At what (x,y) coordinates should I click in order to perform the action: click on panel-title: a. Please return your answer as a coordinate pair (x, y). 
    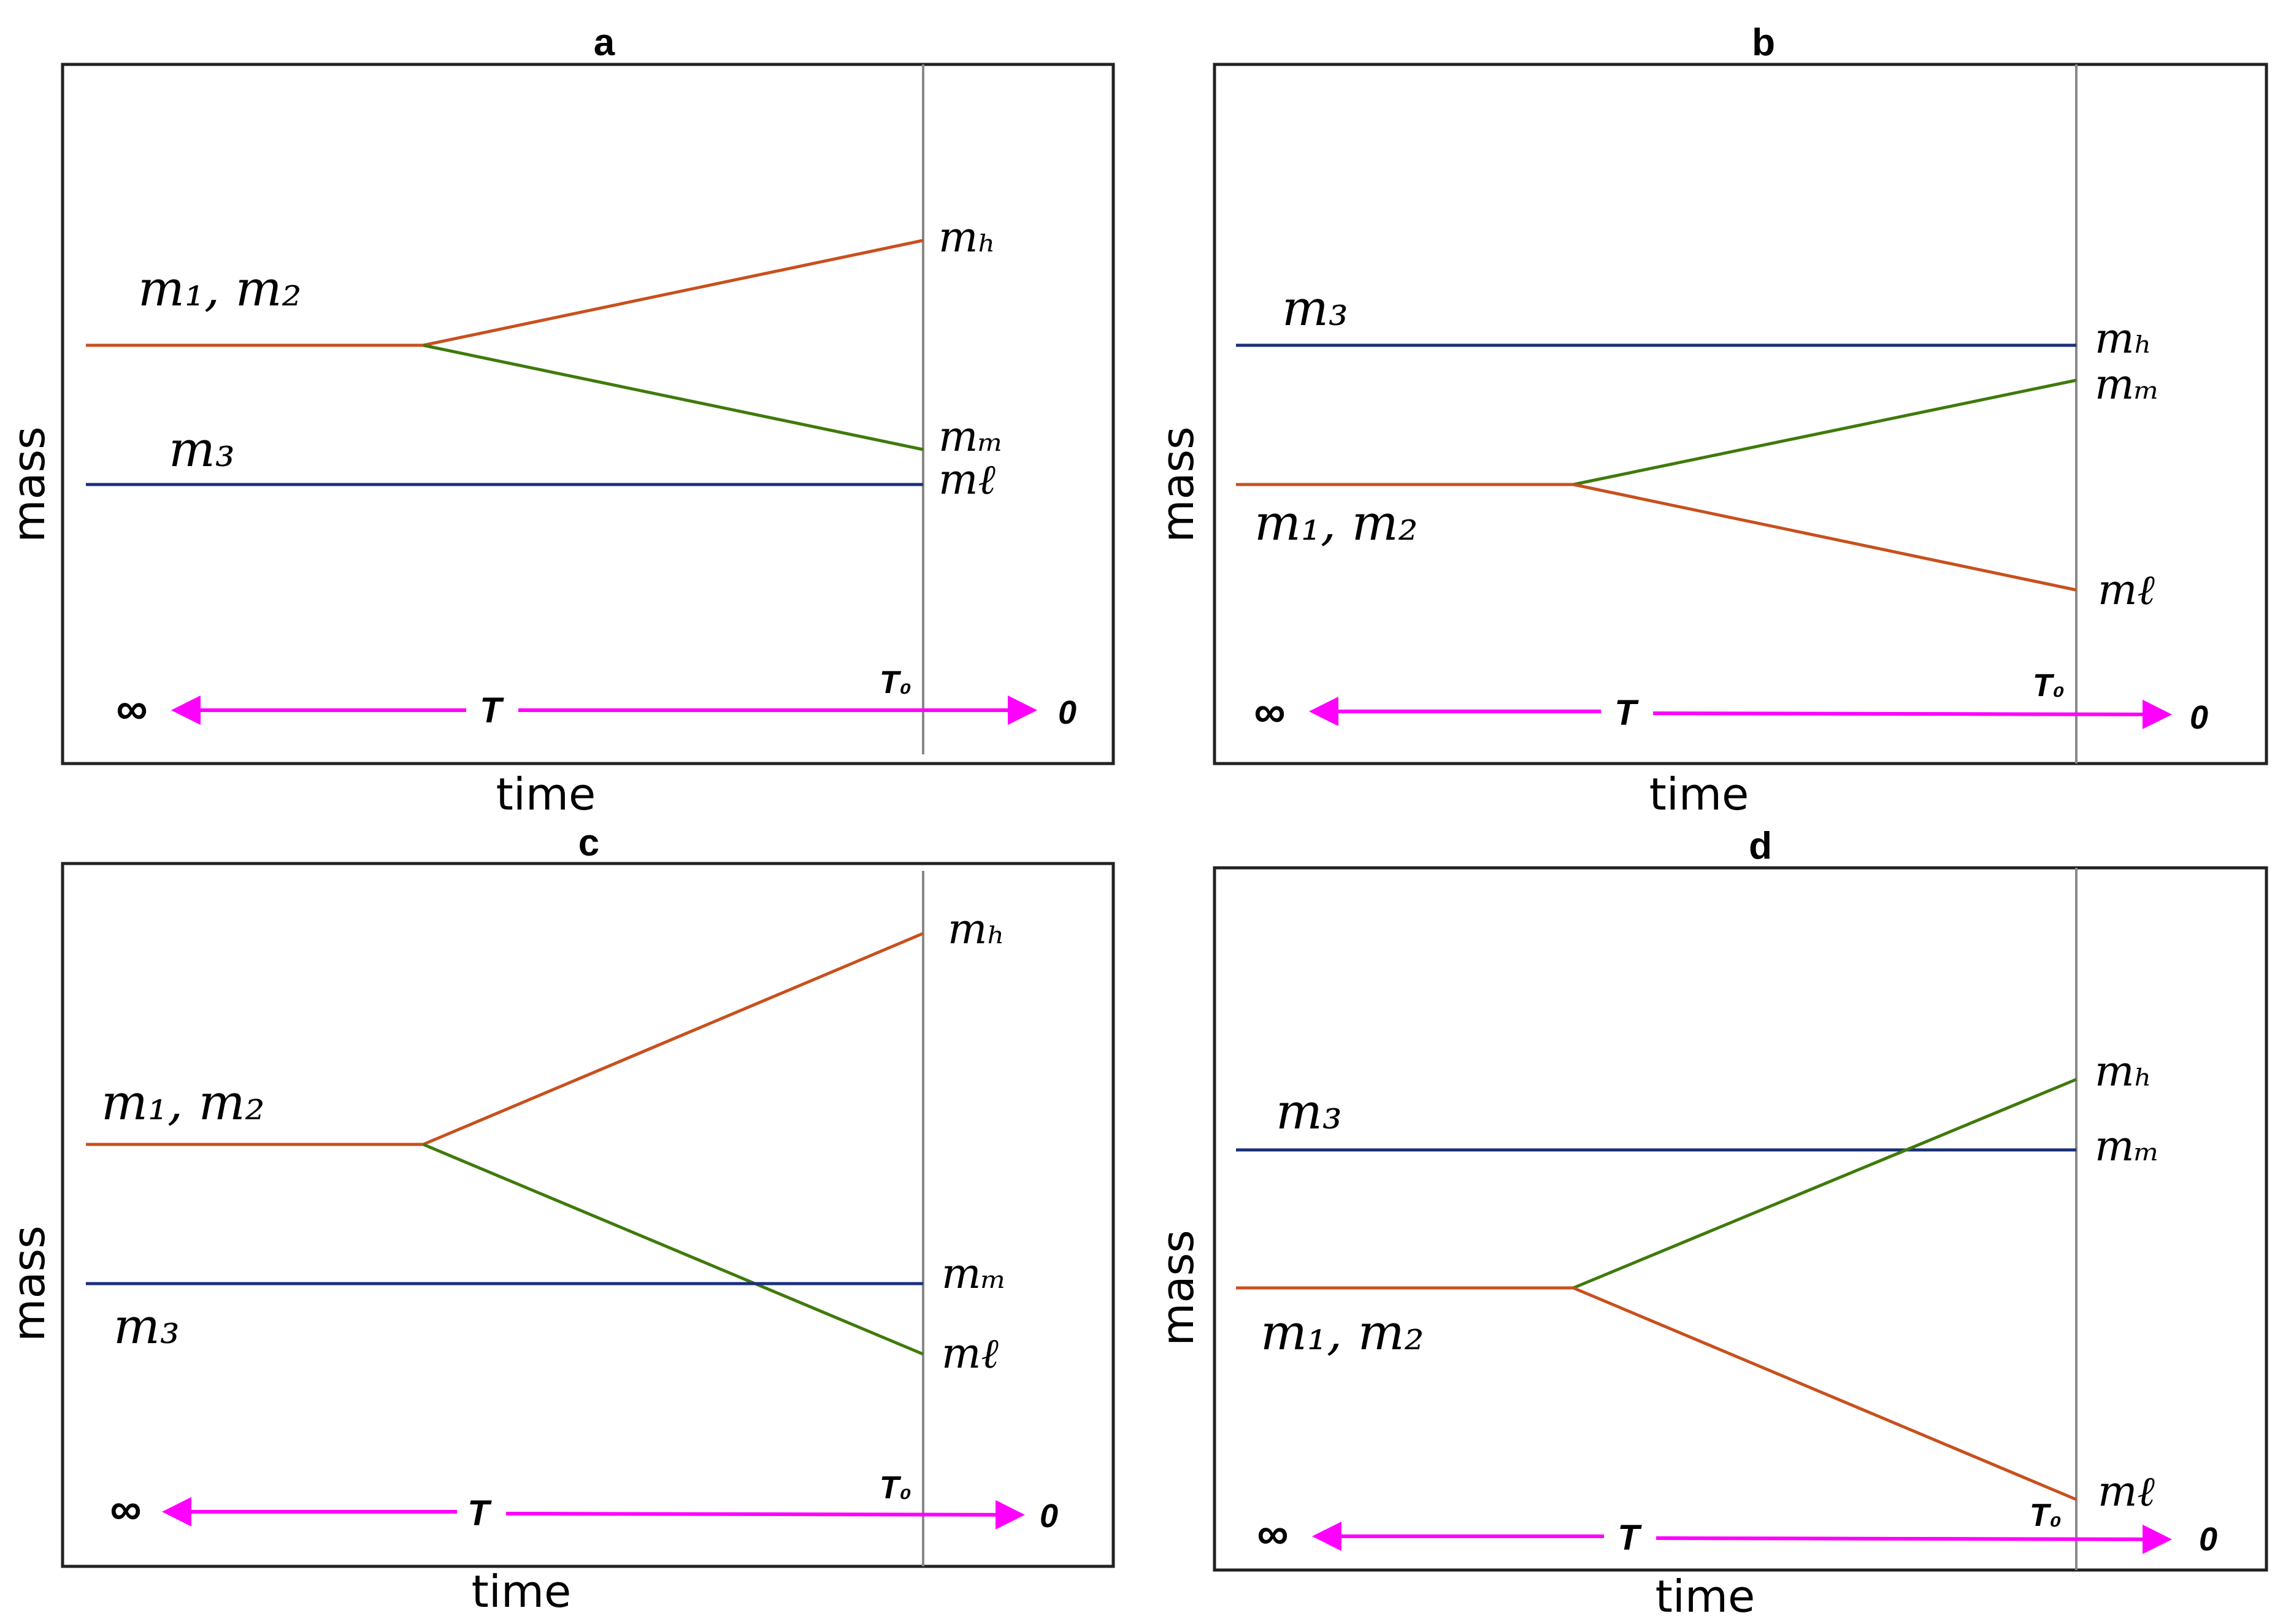
    Looking at the image, I should click on (604, 42).